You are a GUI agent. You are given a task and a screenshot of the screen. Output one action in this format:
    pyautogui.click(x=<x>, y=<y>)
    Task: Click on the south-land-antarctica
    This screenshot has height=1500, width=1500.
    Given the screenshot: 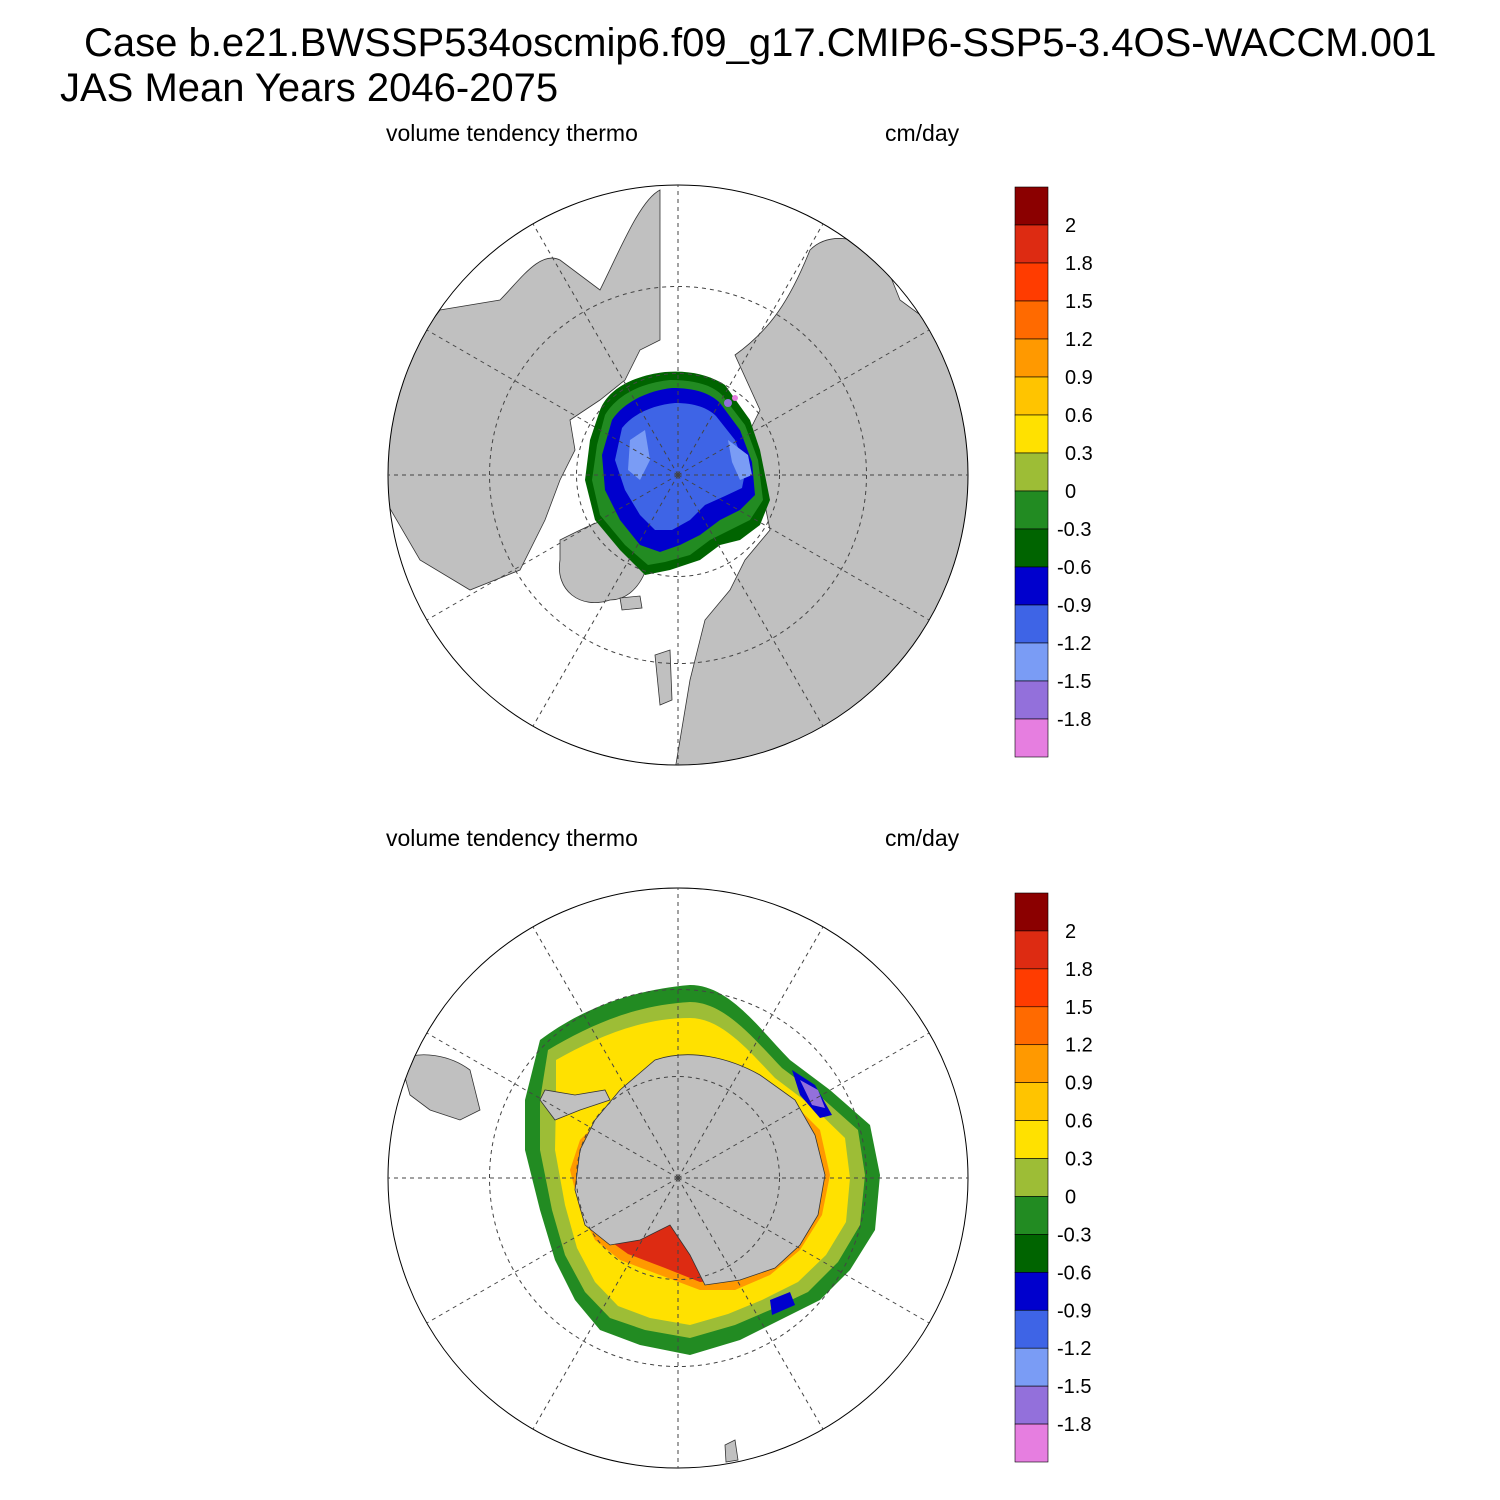 What is the action you would take?
    pyautogui.click(x=682, y=1170)
    